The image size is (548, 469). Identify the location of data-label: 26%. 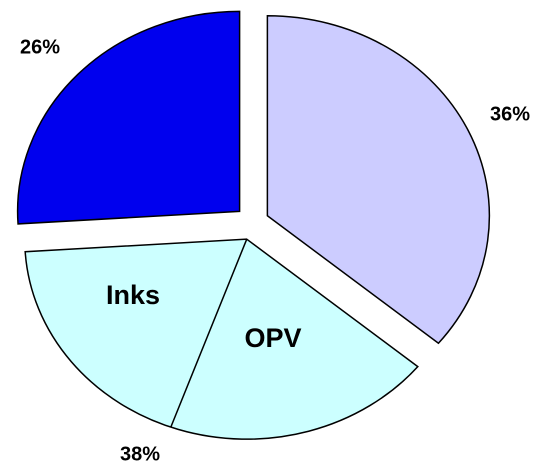
(40, 47).